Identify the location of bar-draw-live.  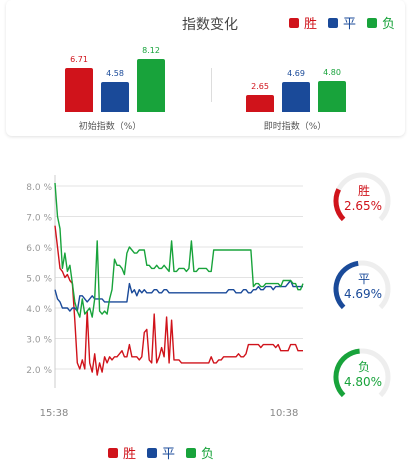
(296, 96).